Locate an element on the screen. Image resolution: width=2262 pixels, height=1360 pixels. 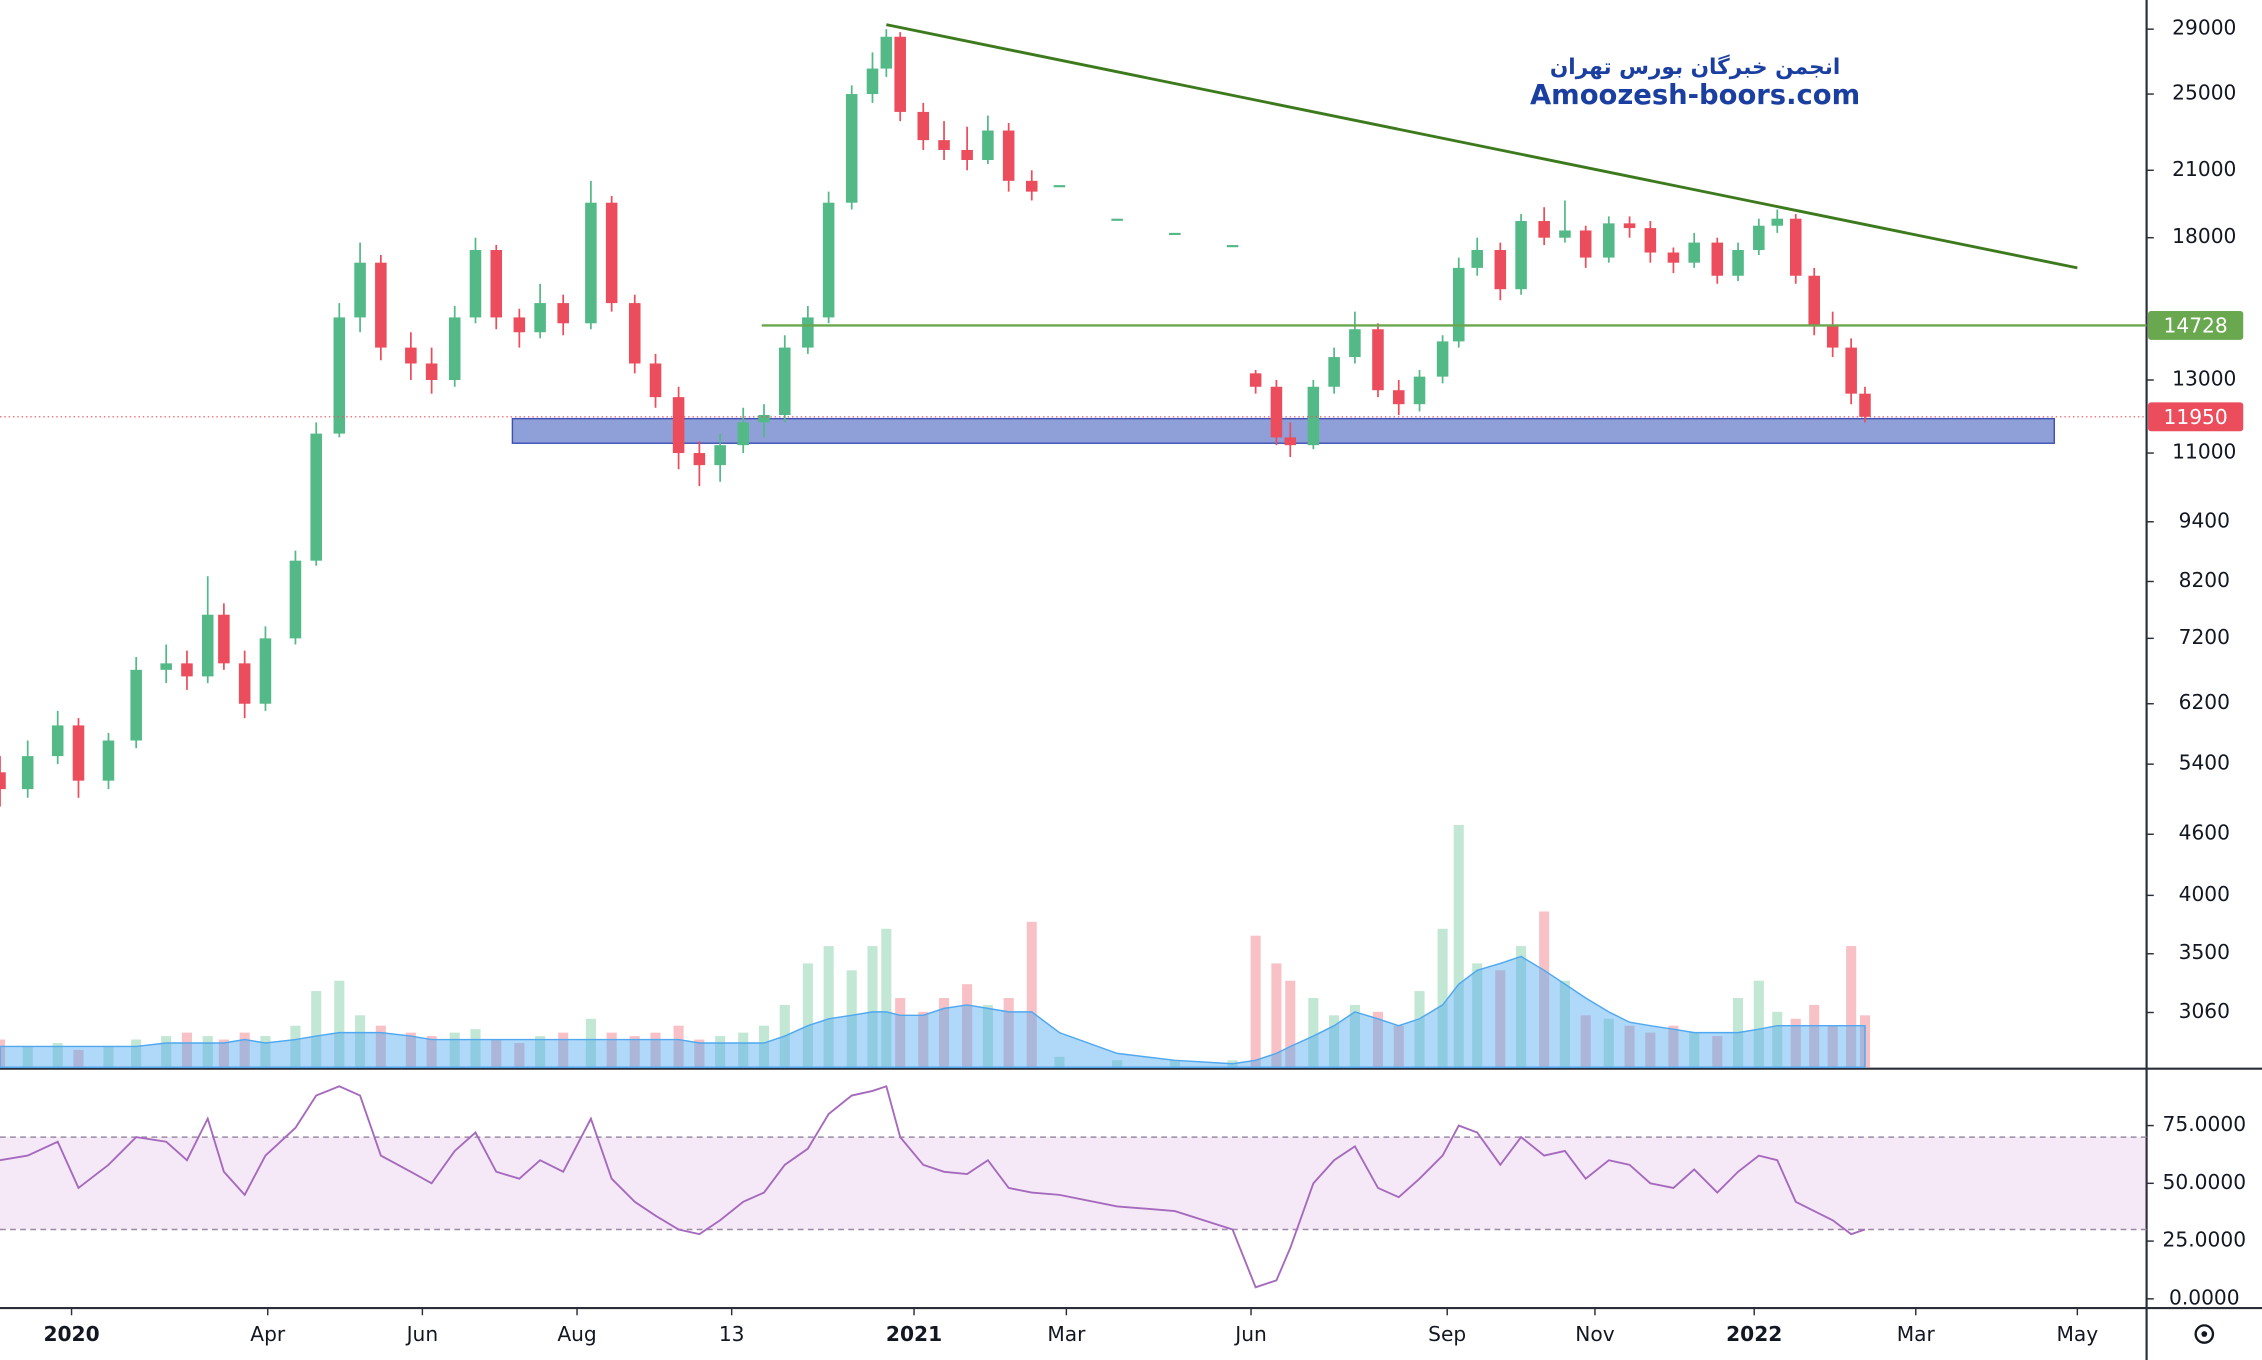
x-tick-label: Mar is located at coordinates (1916, 1334).